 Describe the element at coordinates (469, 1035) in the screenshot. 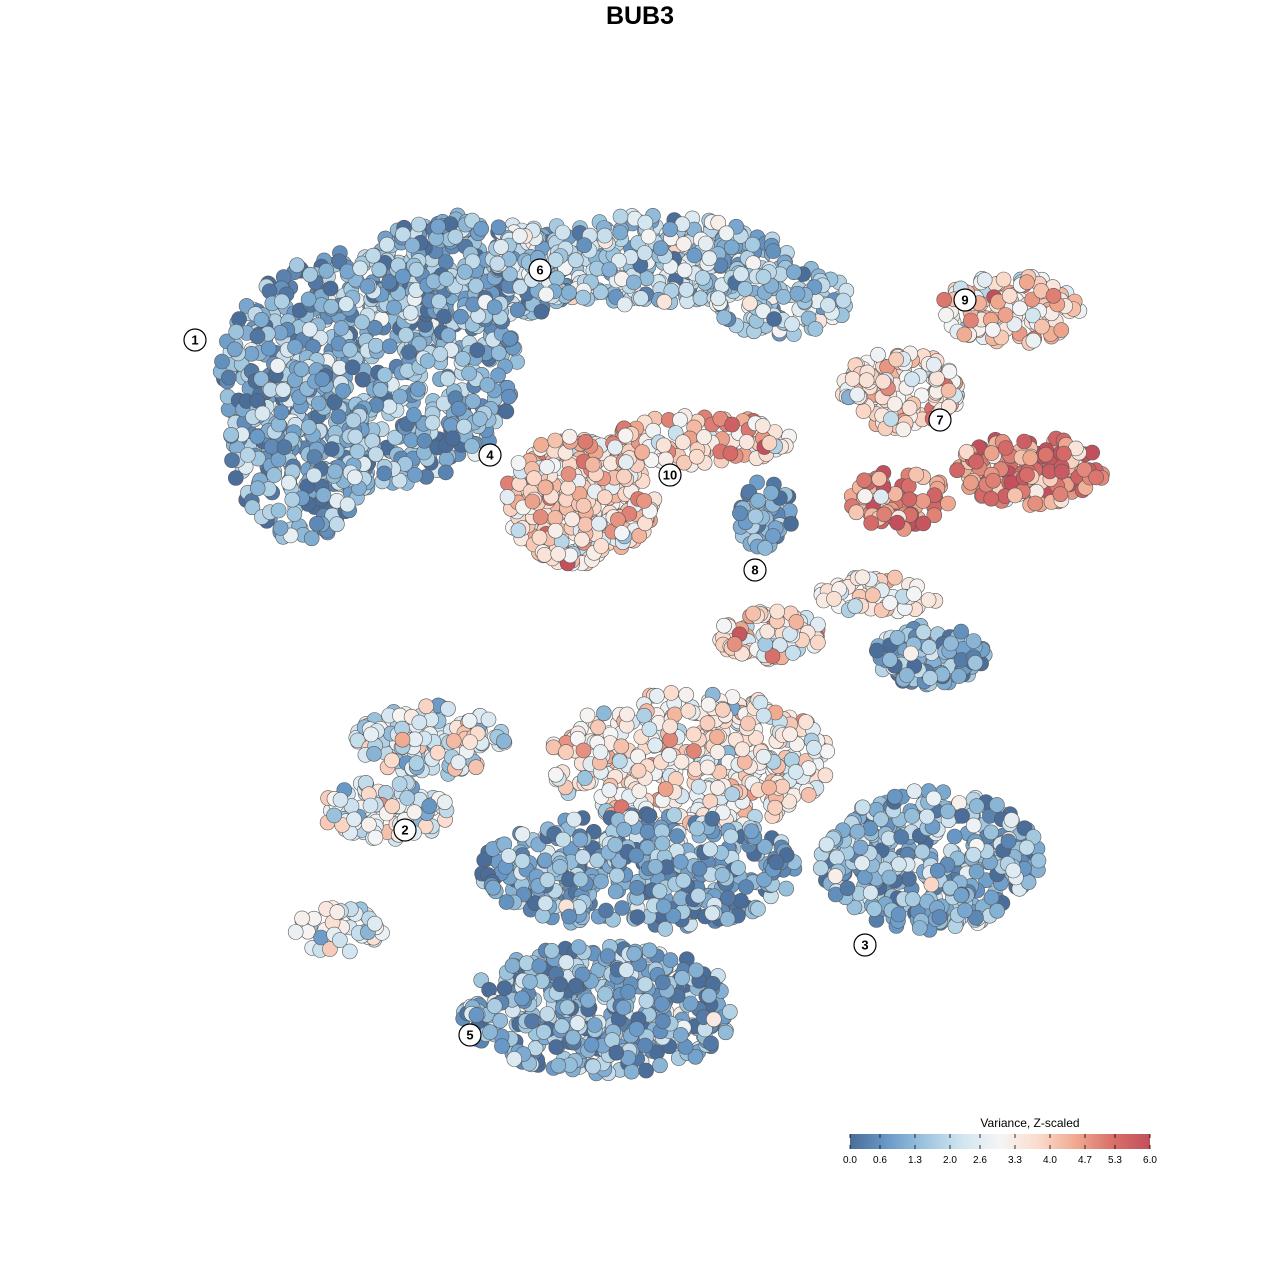

I see `cluster-label-text: 5` at that location.